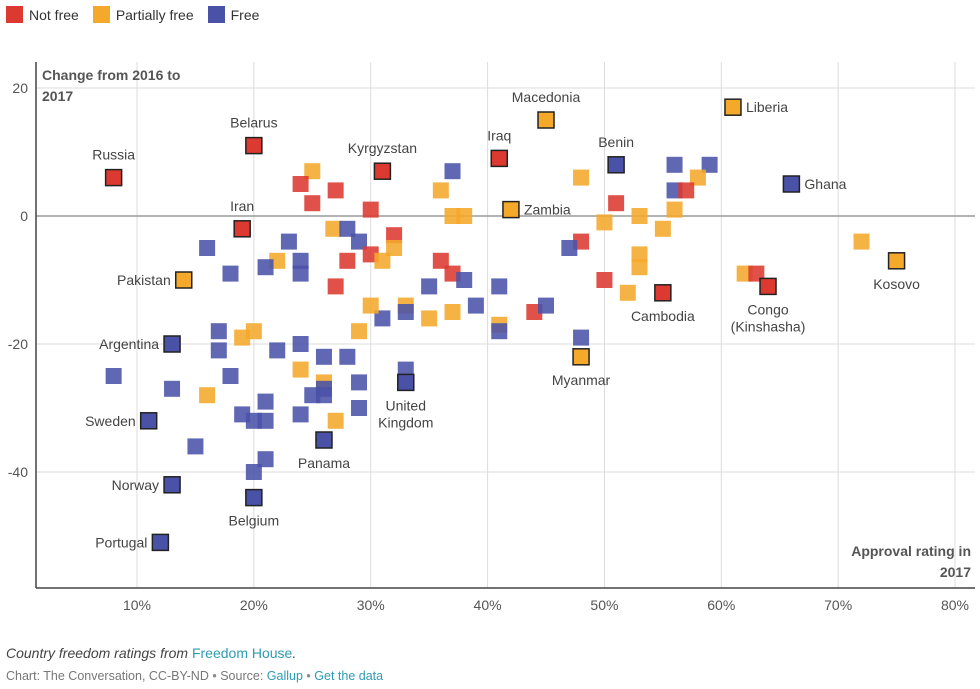 Image resolution: width=980 pixels, height=689 pixels. I want to click on gallup-link: Gallup, so click(284, 676).